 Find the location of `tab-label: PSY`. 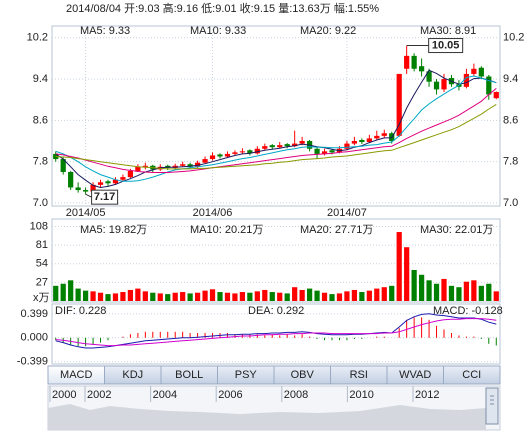

tab-label: PSY is located at coordinates (246, 375).